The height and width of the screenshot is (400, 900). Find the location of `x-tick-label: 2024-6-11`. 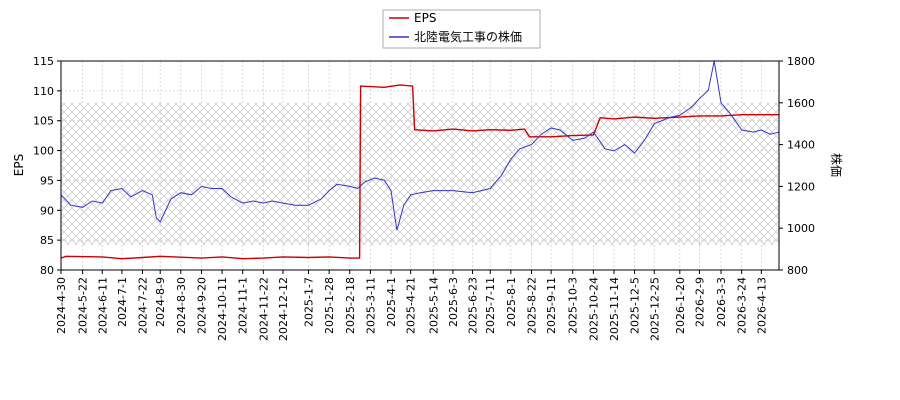

x-tick-label: 2024-6-11 is located at coordinates (102, 305).